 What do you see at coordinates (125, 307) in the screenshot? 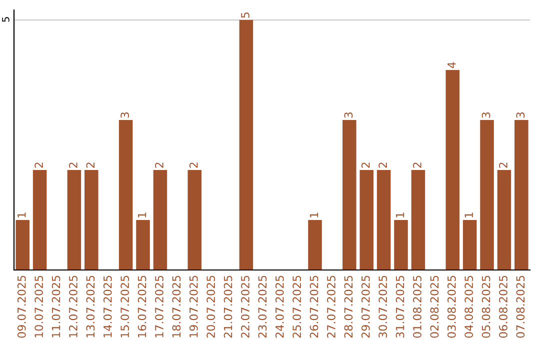
I see `x-tick-label: 15.07.2025` at bounding box center [125, 307].